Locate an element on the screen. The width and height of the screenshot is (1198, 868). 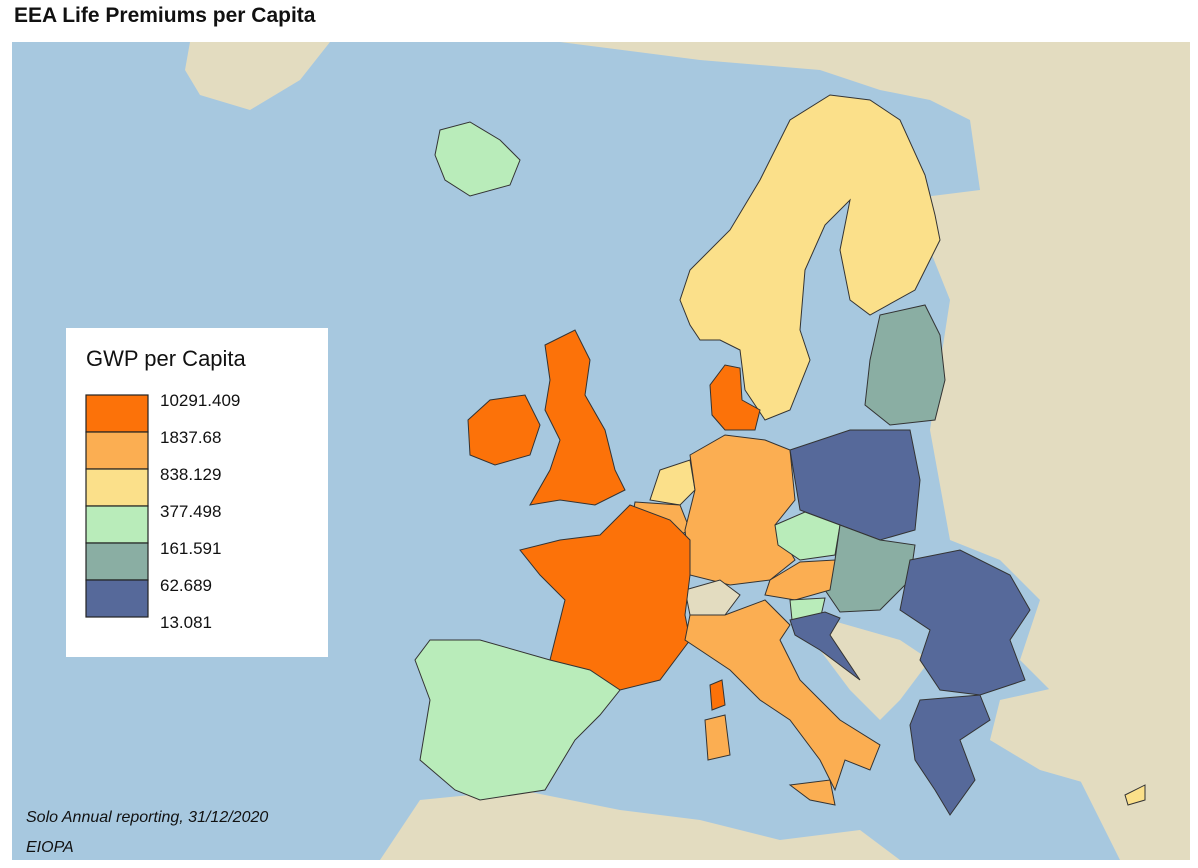
austria is located at coordinates (800, 580).